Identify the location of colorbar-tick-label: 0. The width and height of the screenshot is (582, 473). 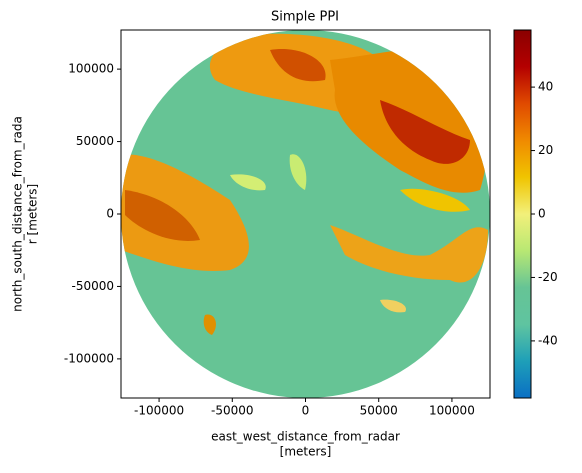
(542, 214).